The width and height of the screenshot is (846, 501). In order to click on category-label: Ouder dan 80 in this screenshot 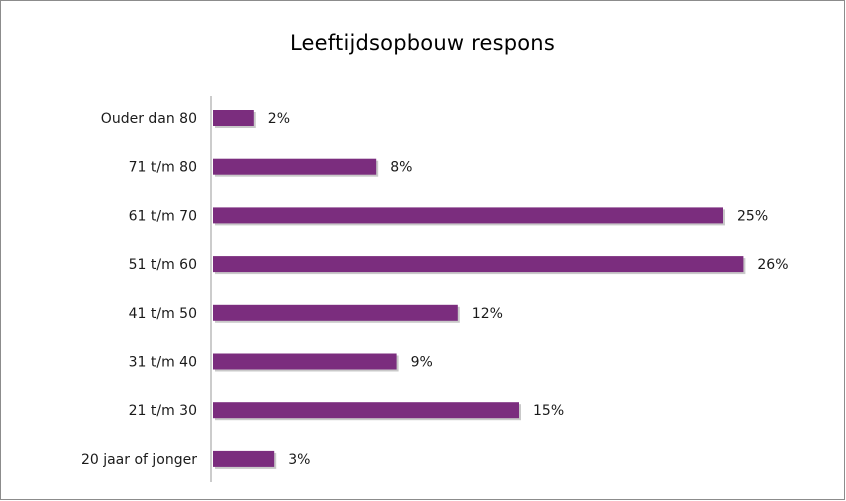, I will do `click(149, 119)`.